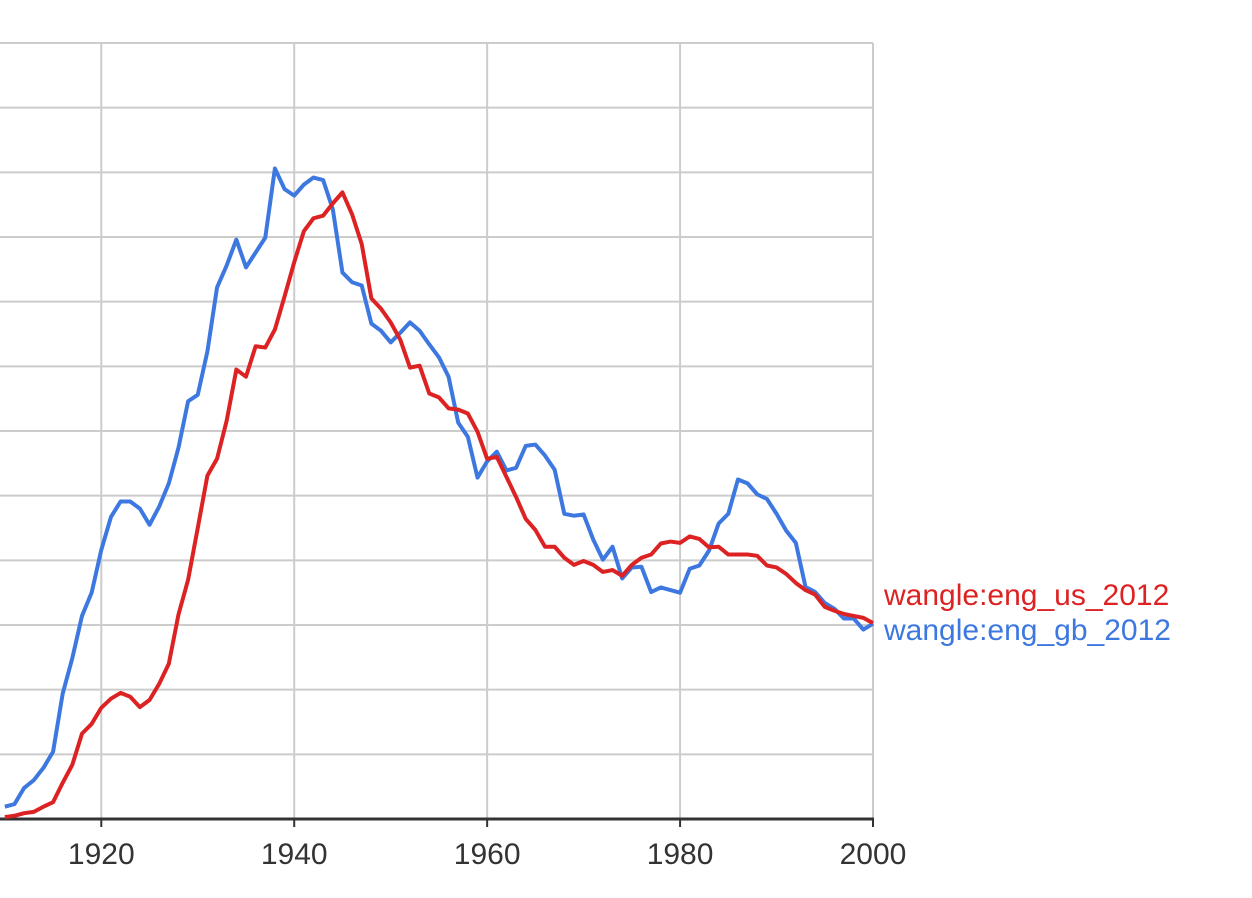 This screenshot has width=1252, height=898. I want to click on x-tick-label: 1960, so click(487, 854).